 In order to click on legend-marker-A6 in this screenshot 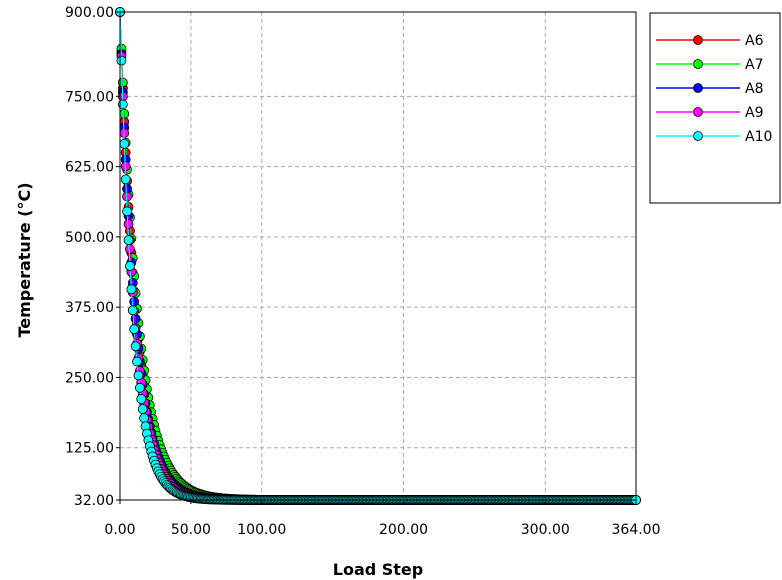, I will do `click(698, 40)`.